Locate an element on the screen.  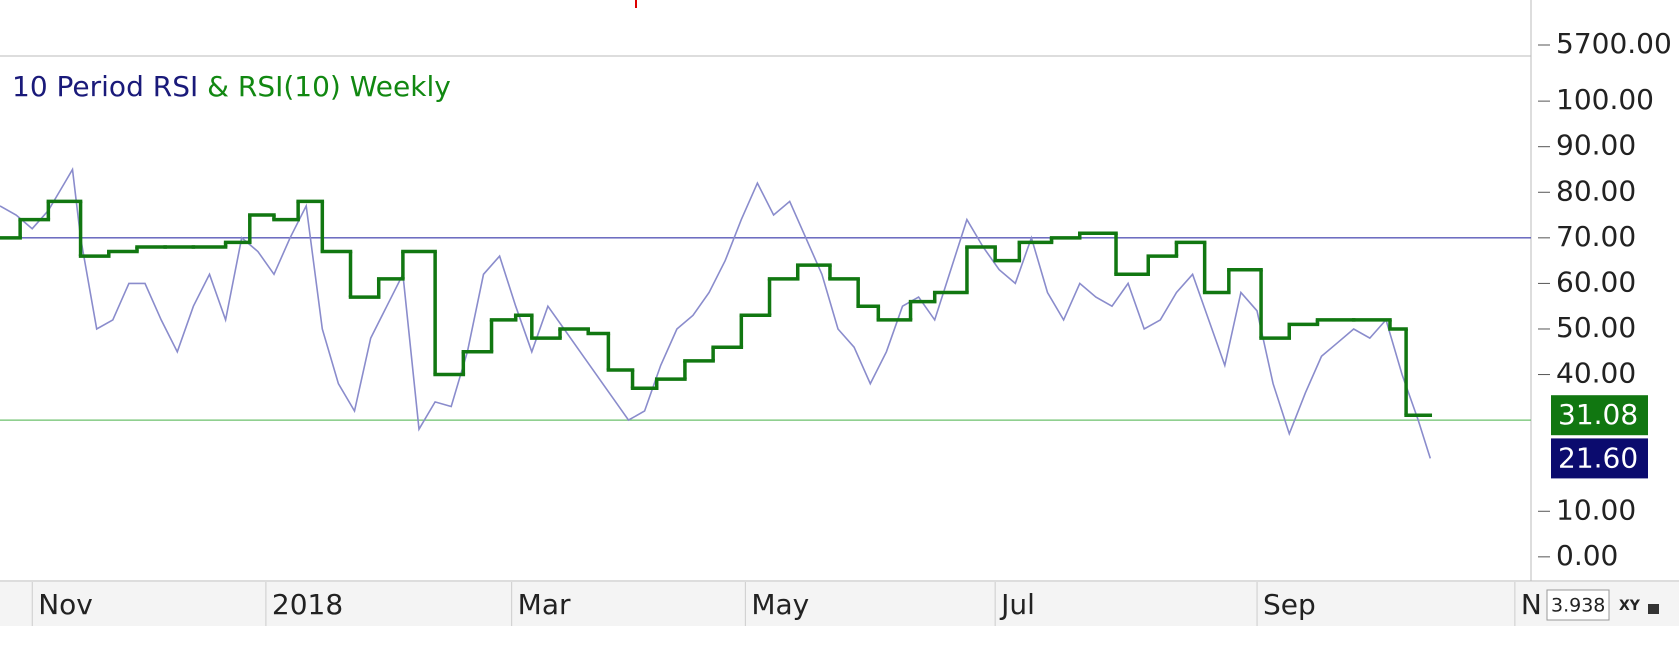
y-tick-label: 80.00 is located at coordinates (1596, 190).